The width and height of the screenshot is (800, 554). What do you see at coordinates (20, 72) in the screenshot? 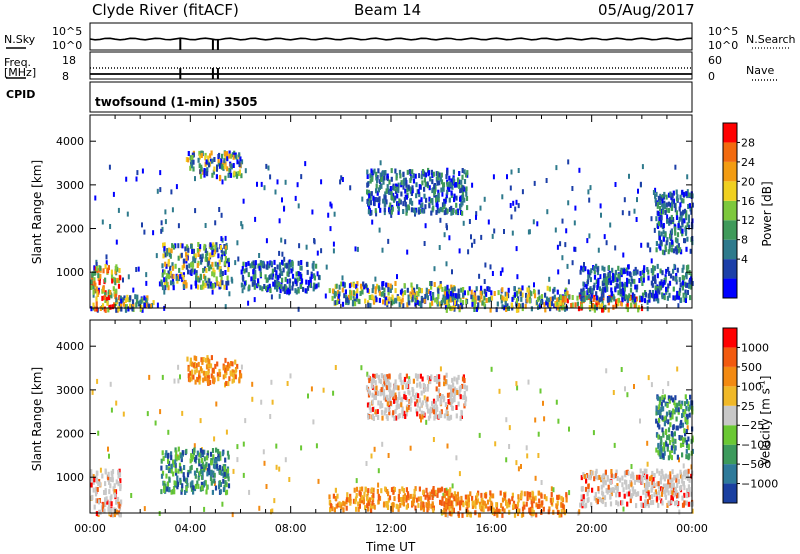
I see `freq-unit: [MHz]` at bounding box center [20, 72].